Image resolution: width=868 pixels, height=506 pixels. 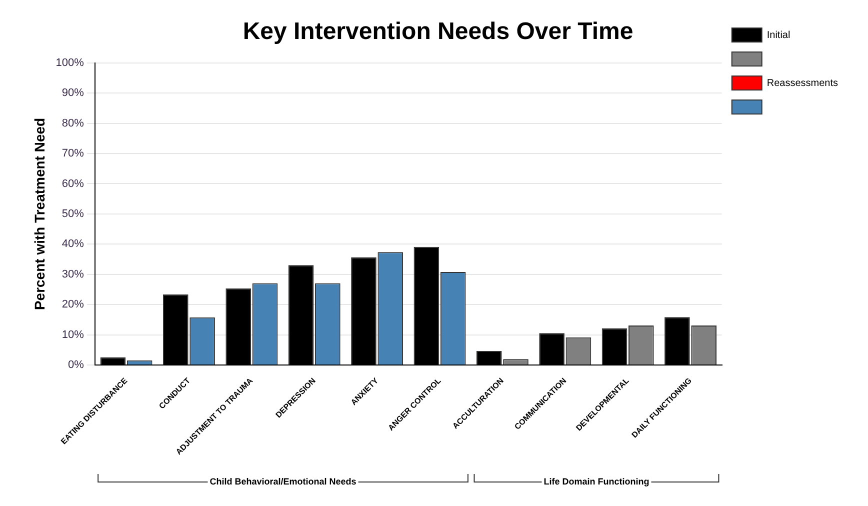 What do you see at coordinates (438, 32) in the screenshot?
I see `chart-title: Key Intervention Needs Over Time` at bounding box center [438, 32].